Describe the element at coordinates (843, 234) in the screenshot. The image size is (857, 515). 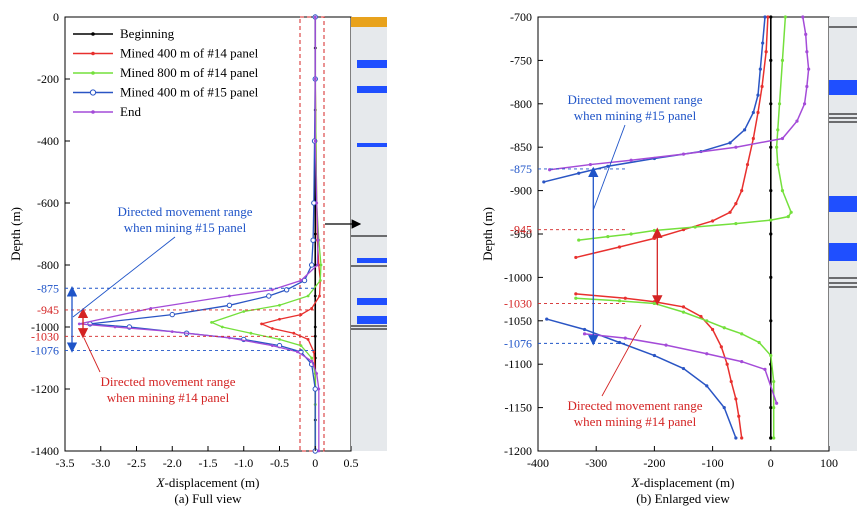
I see `strata-column-b` at that location.